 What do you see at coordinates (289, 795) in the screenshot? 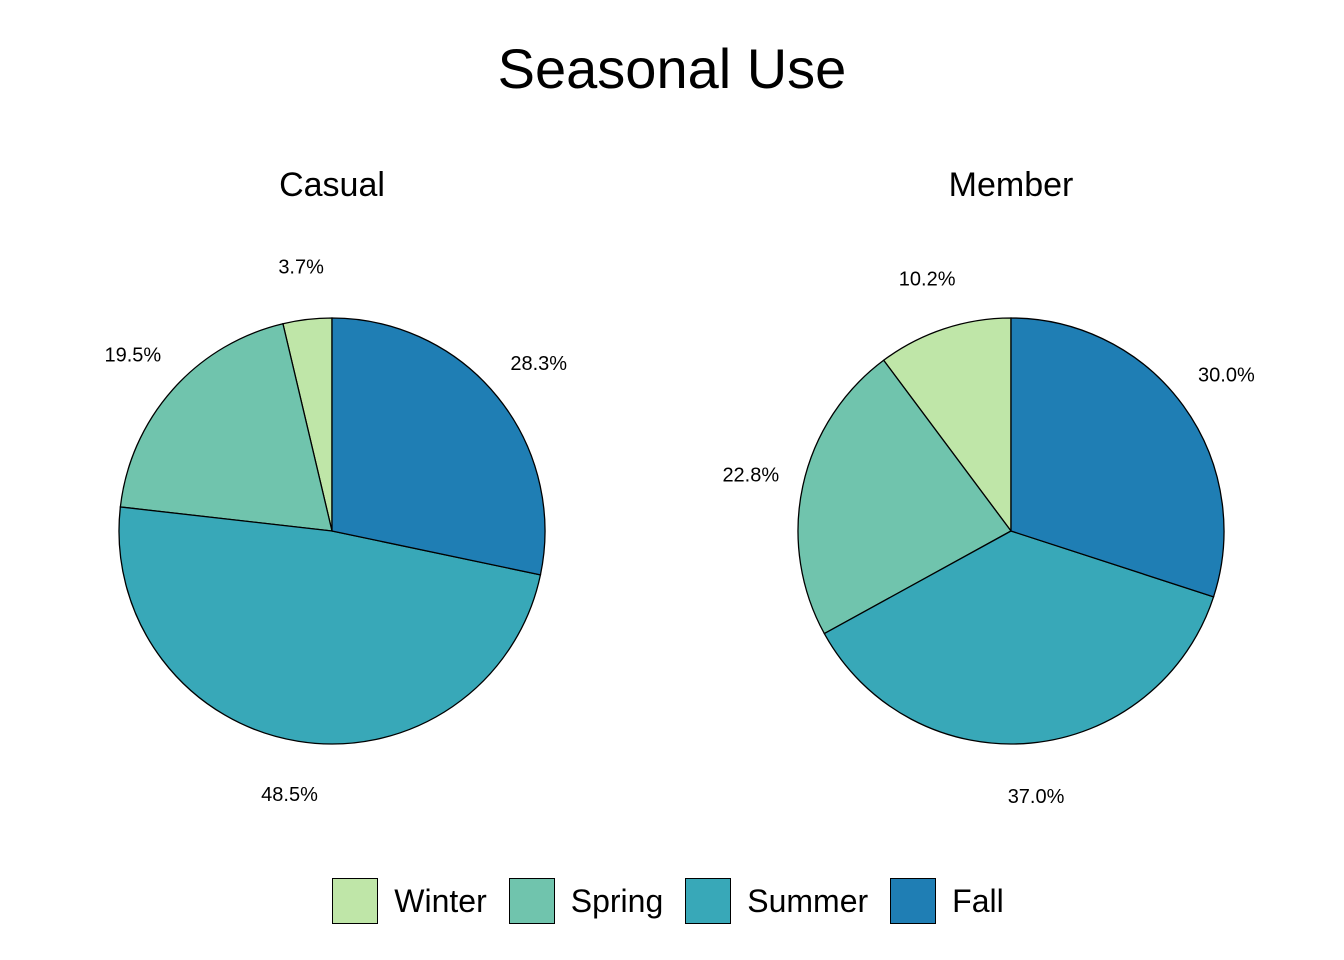
I see `slice-label-casual-summer: 48.5%` at bounding box center [289, 795].